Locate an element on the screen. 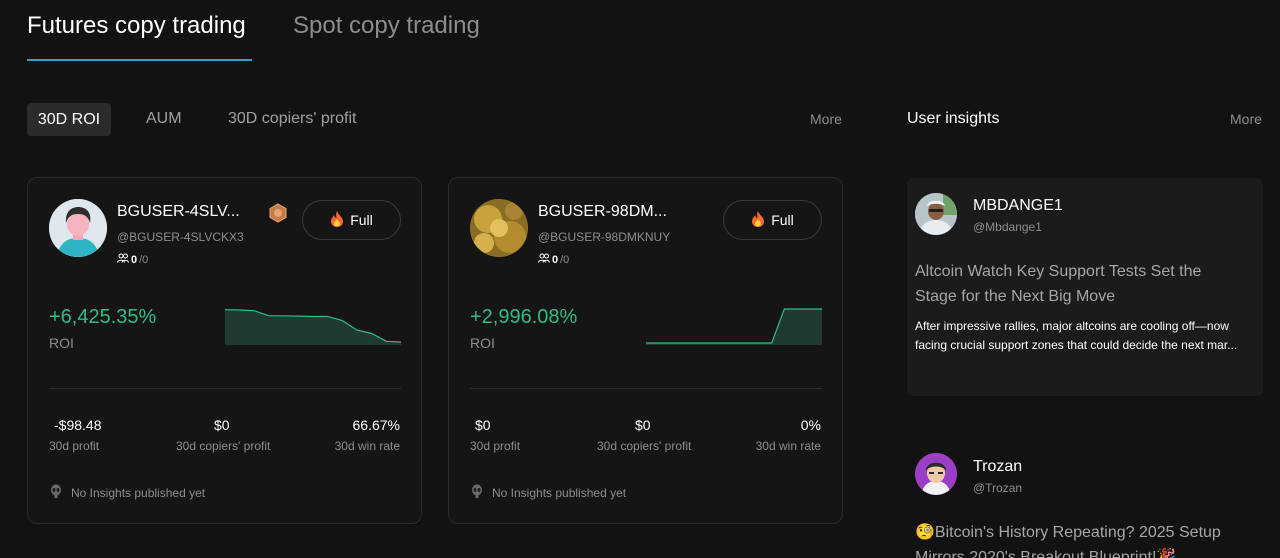  stat-30d-profit-value: $0 is located at coordinates (483, 425).